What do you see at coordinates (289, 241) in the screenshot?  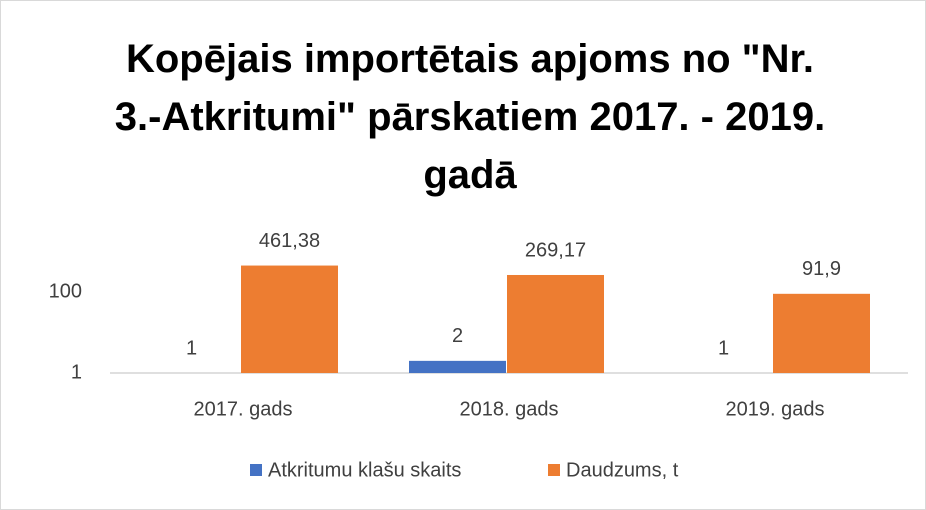 I see `value-label: 461,38` at bounding box center [289, 241].